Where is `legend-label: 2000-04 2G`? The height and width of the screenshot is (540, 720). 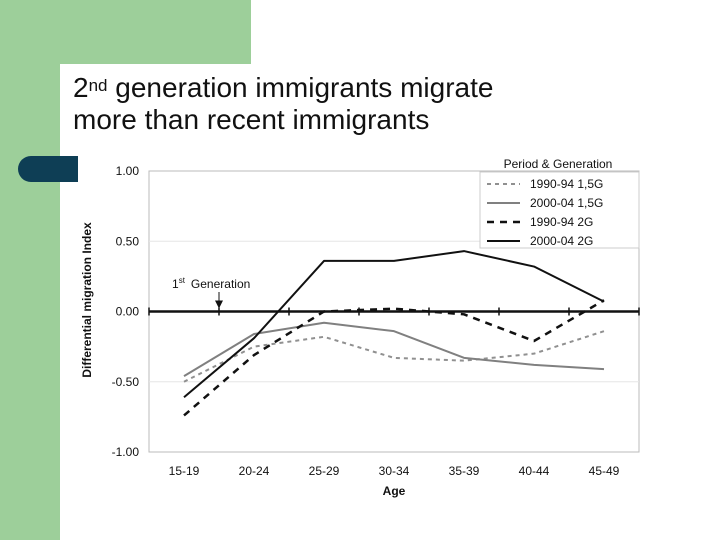
legend-label: 2000-04 2G is located at coordinates (561, 241).